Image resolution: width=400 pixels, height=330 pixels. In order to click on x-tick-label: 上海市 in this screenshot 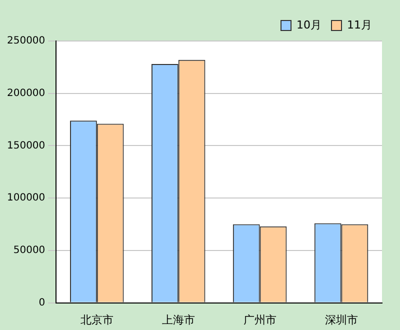, I will do `click(178, 319)`.